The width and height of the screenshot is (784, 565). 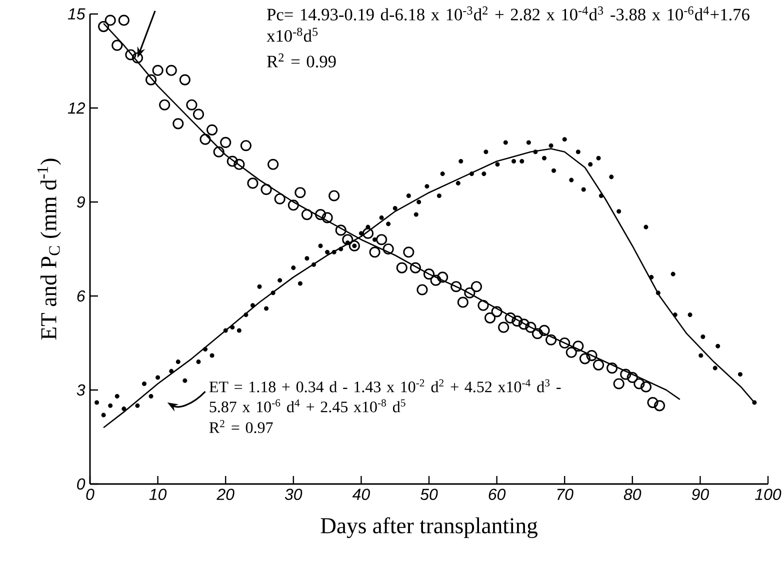 I want to click on text: ET = 1.18 + 0.34 d - 1.43 x 10$^{-2}$ d$^{2}$ + 4.52 x10$^{-4}$ d$^{3}$ - 5.87 x 10$^{-6}$ d$^{4}$ + 2.45 x10$^{-8}$ d$^{5}$, so click(x=385, y=395).